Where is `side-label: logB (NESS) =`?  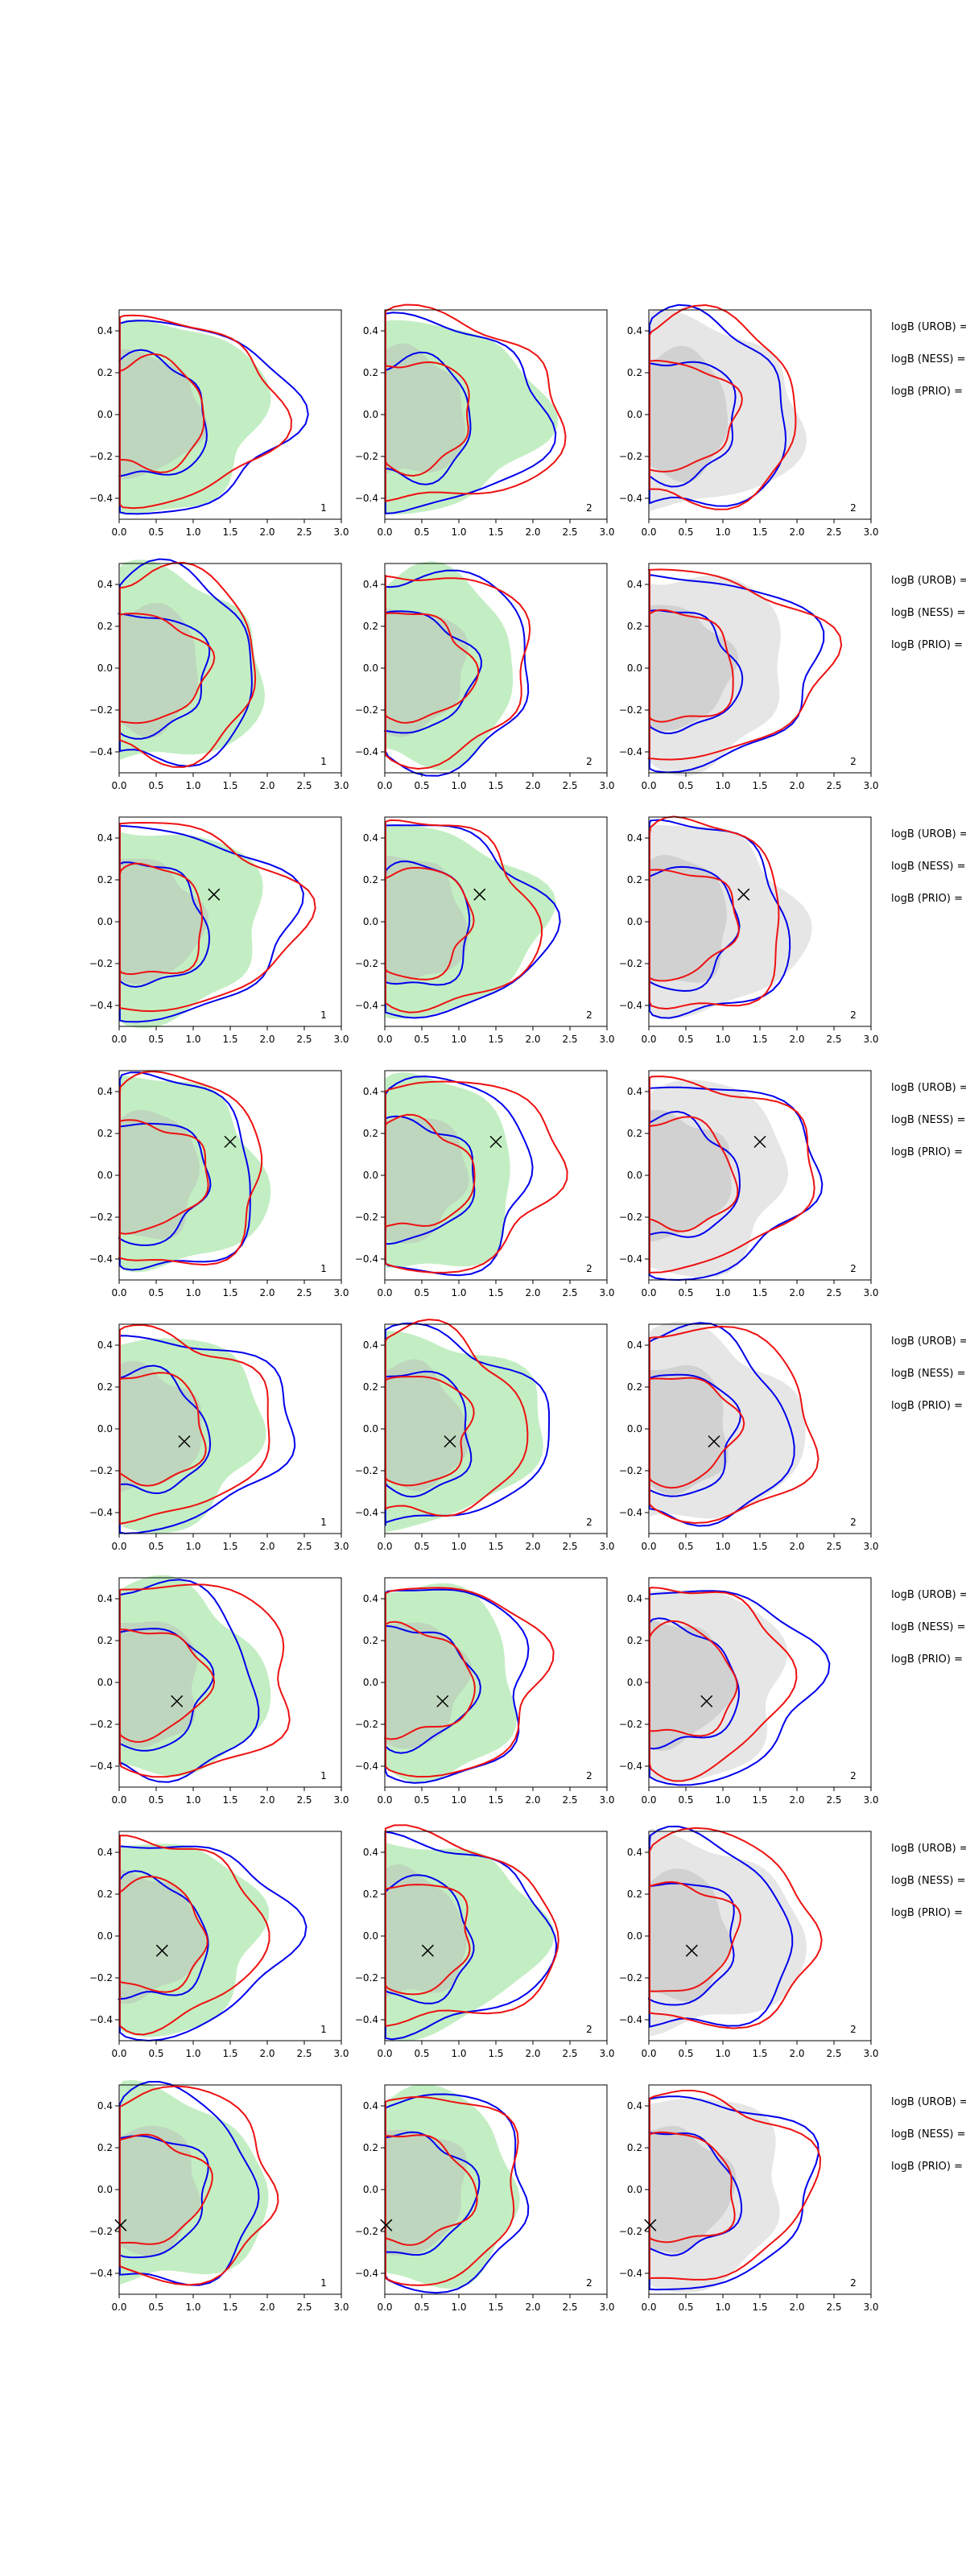 side-label: logB (NESS) = is located at coordinates (928, 359).